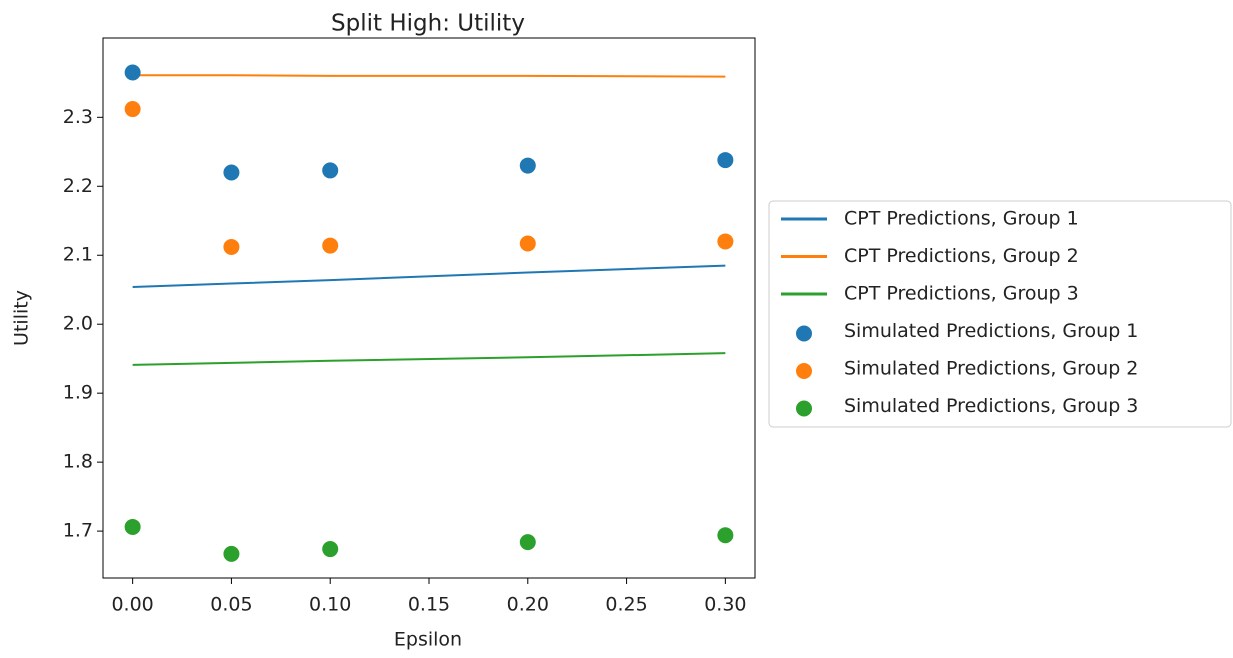  Describe the element at coordinates (428, 24) in the screenshot. I see `chart-title: Split High: Utility` at that location.